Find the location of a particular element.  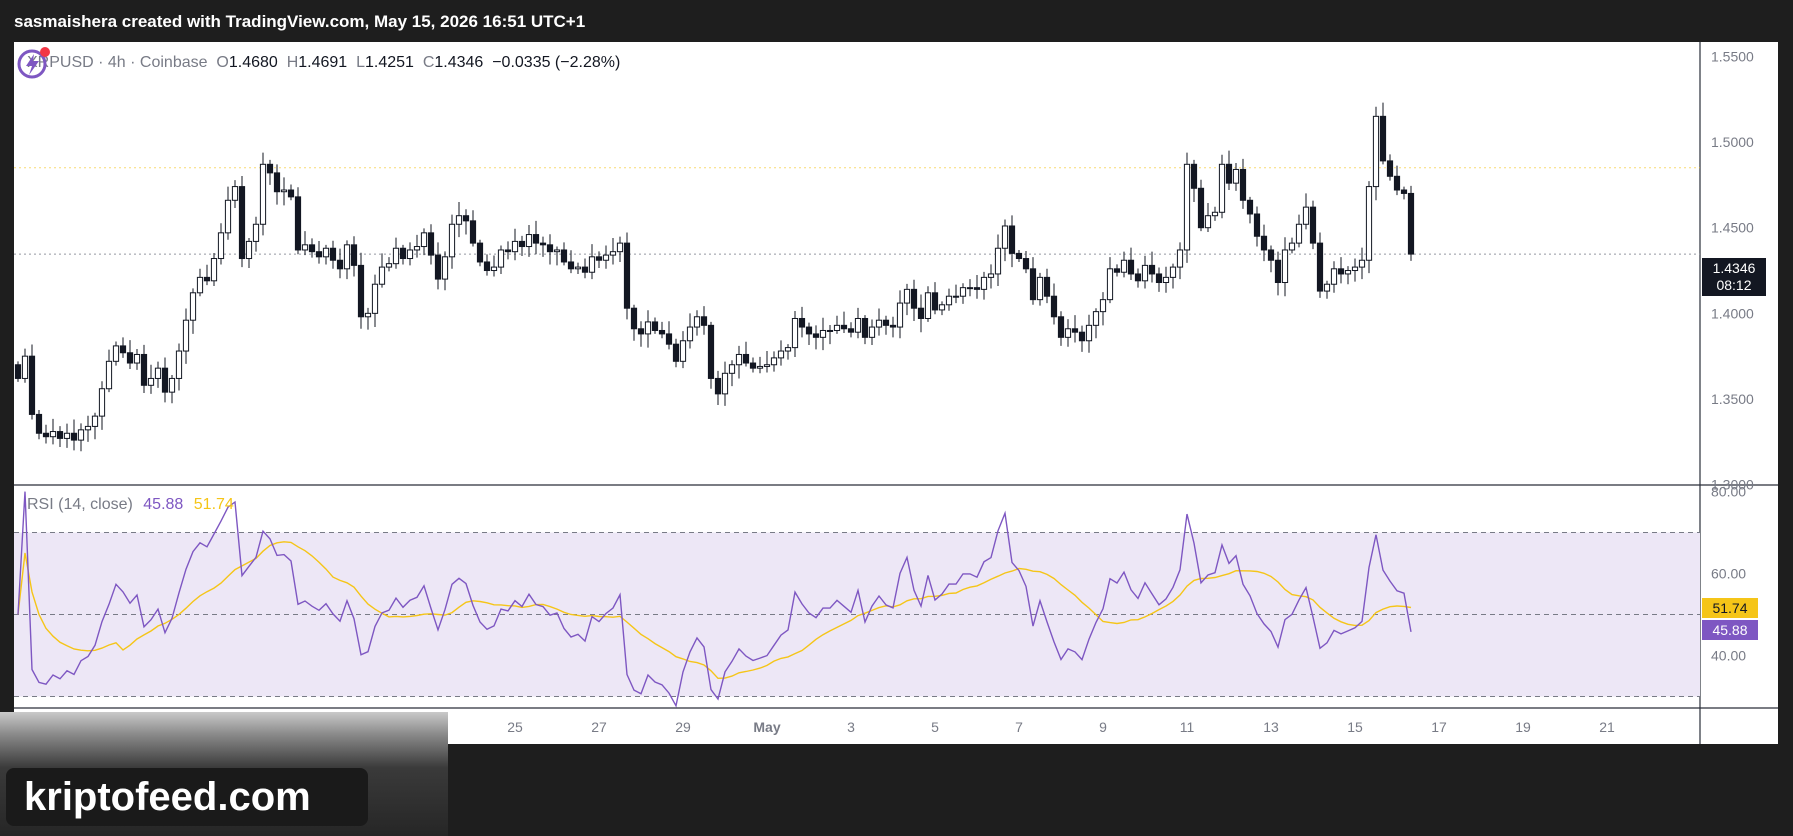

close-label: C is located at coordinates (428, 62).